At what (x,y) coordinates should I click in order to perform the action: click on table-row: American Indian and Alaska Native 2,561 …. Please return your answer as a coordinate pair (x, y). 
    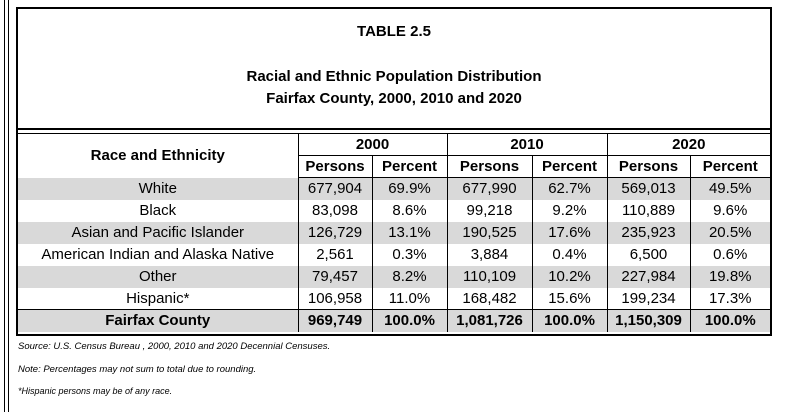
    Looking at the image, I should click on (394, 254).